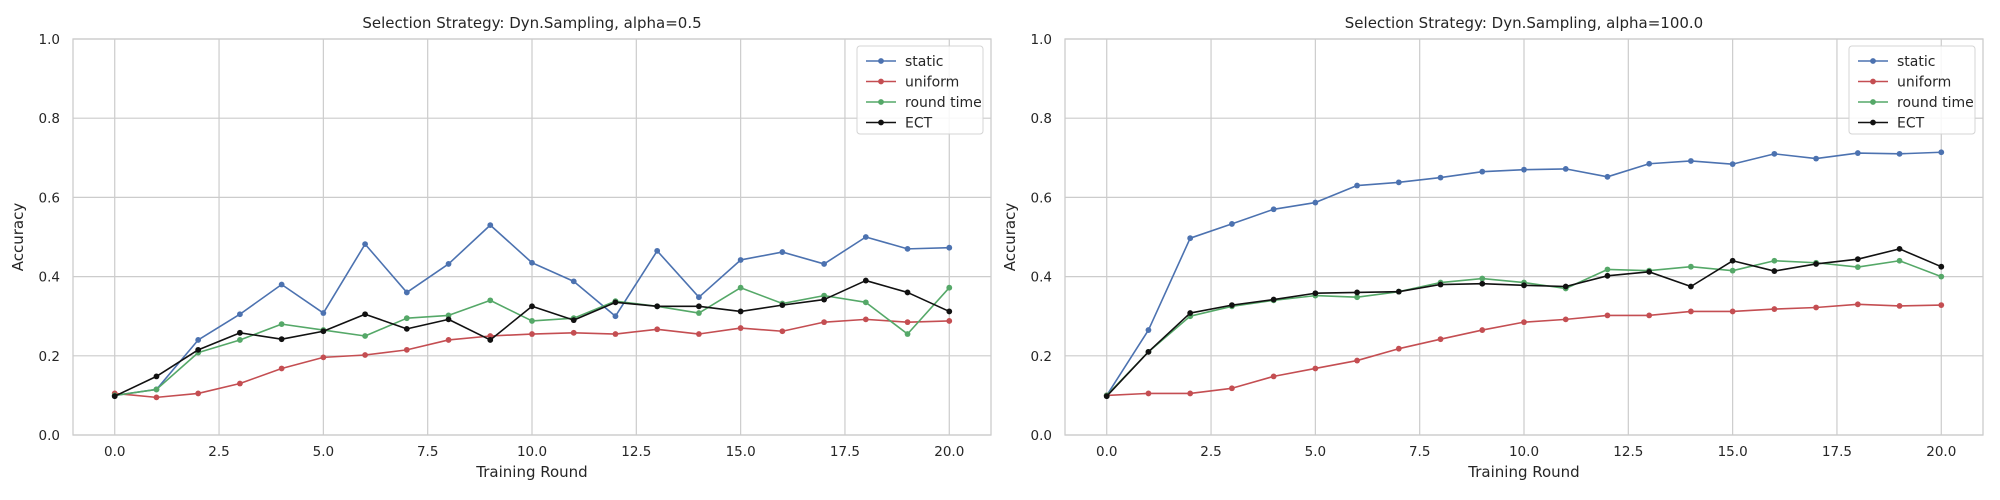 This screenshot has width=2000, height=500. I want to click on series-uniform, so click(1524, 350).